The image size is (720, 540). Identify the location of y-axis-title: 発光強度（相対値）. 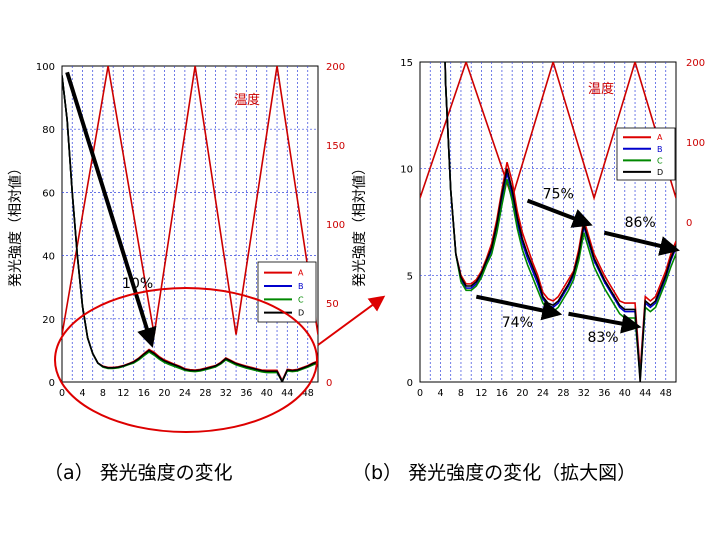
(16, 224).